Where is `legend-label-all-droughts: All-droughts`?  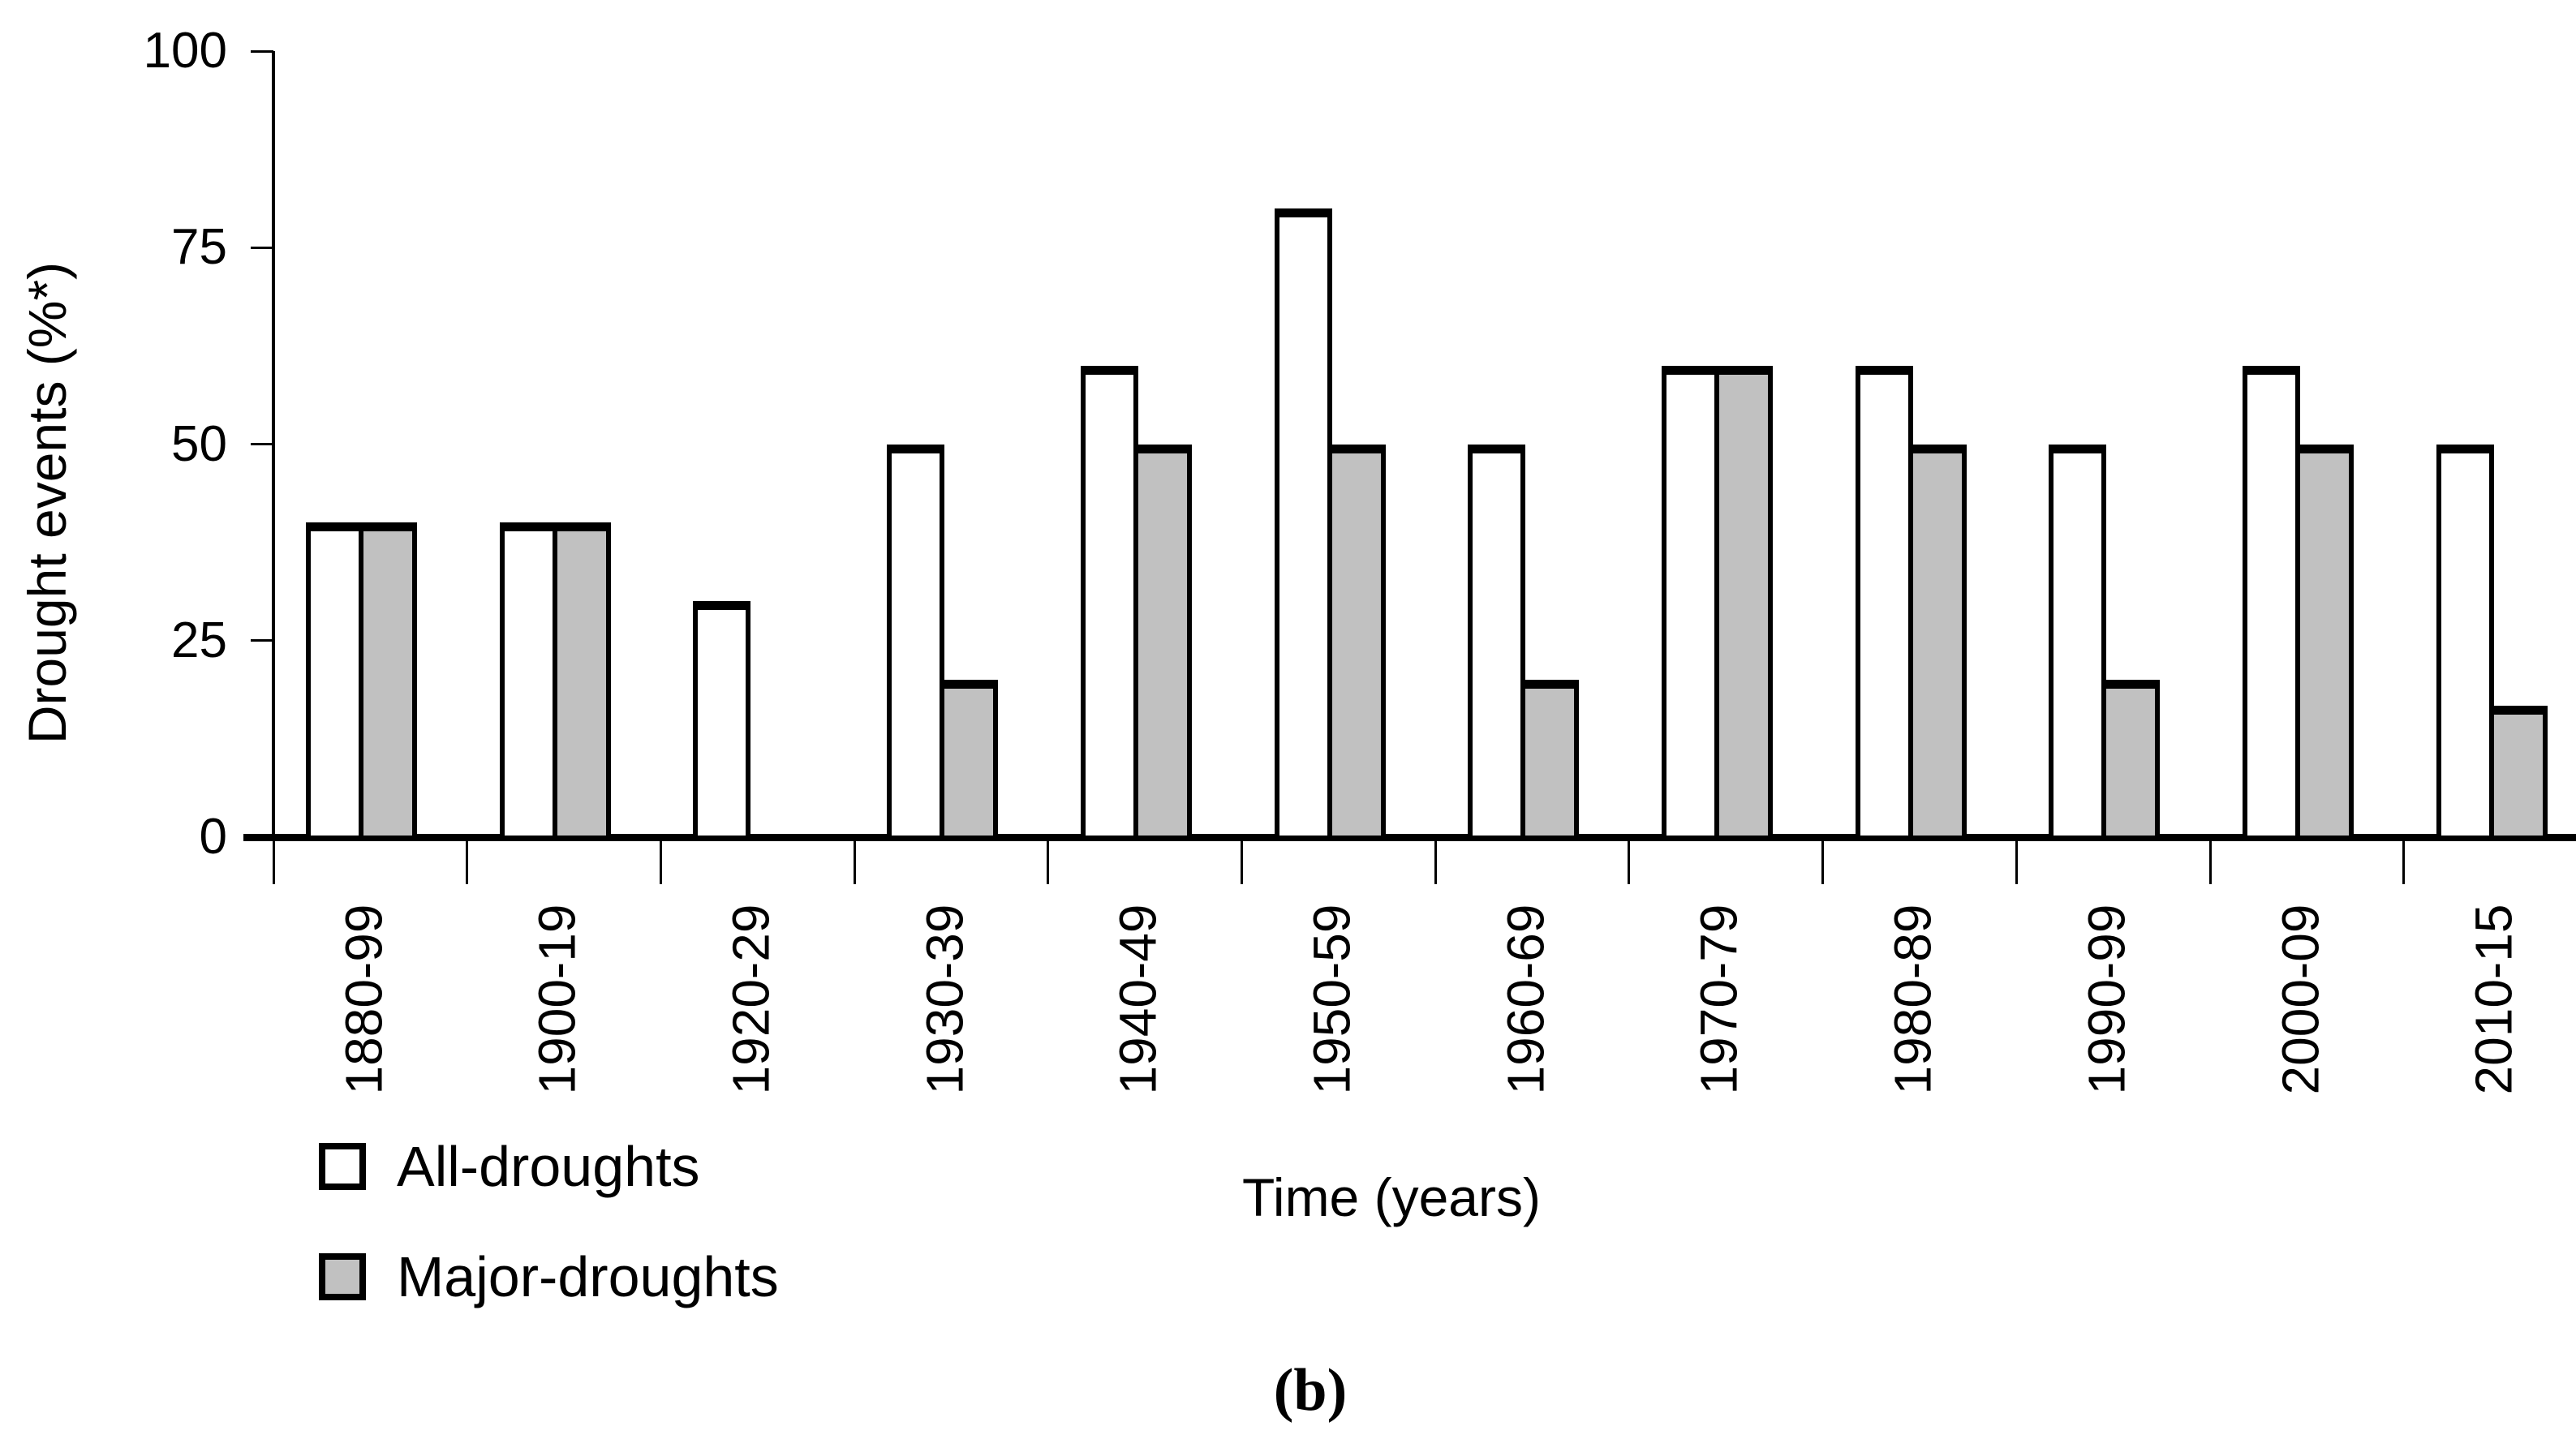 legend-label-all-droughts: All-droughts is located at coordinates (548, 1167).